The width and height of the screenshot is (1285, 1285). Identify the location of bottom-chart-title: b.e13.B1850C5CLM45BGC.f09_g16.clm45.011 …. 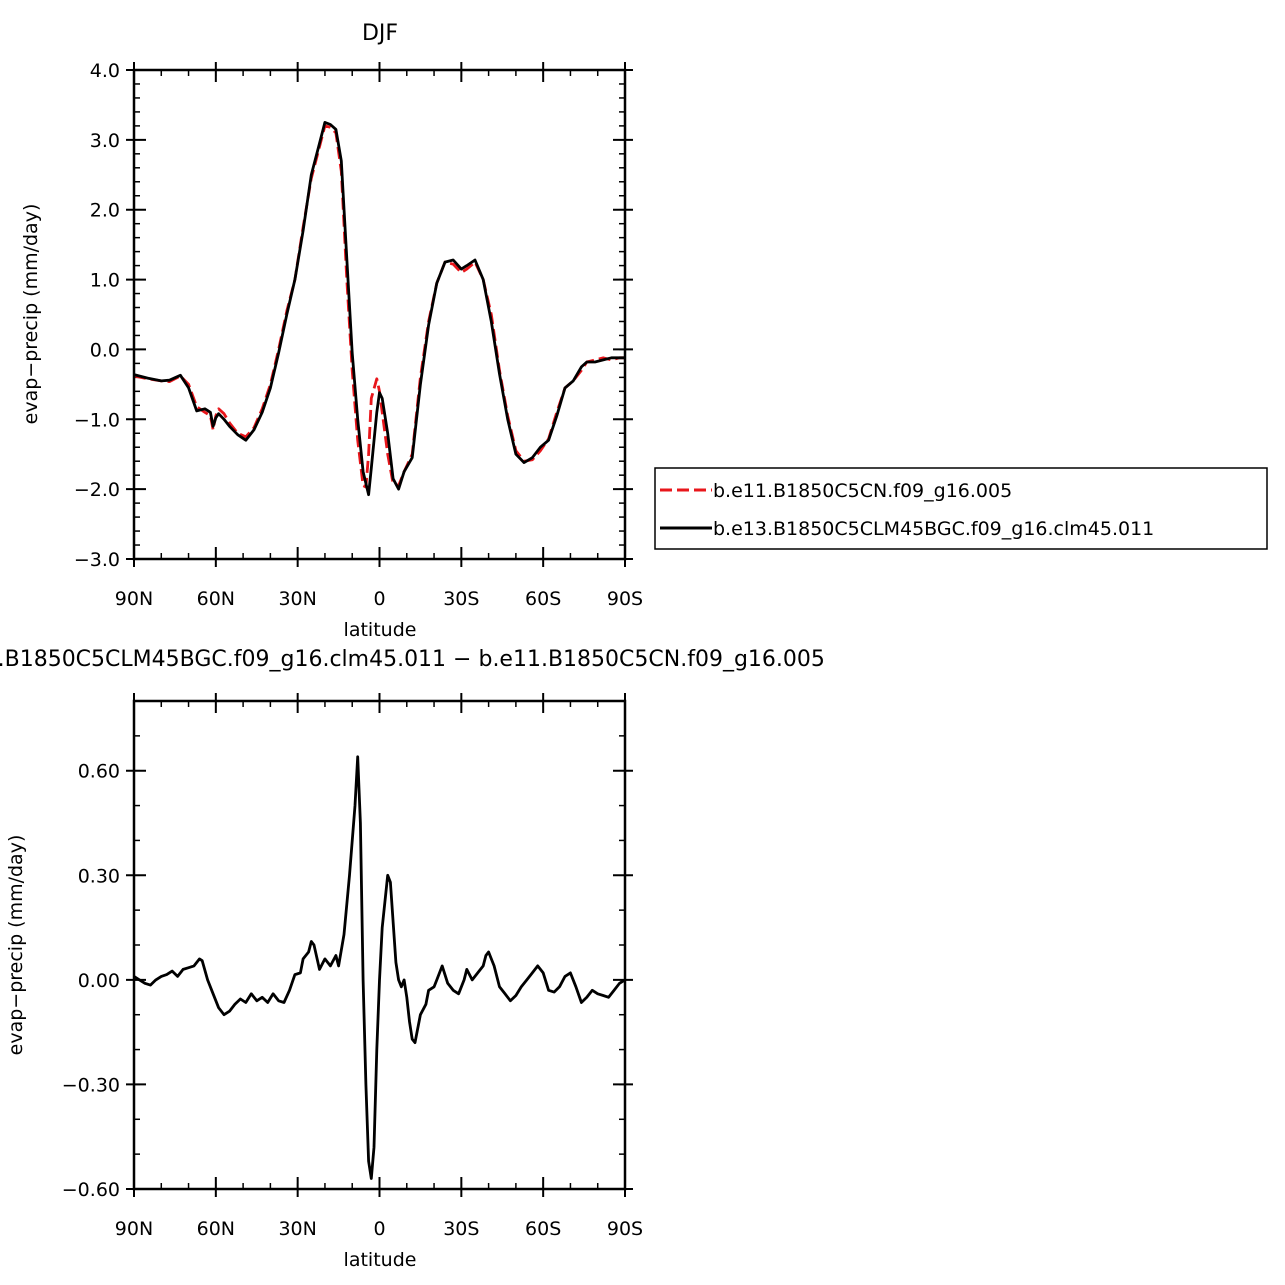
(412, 659).